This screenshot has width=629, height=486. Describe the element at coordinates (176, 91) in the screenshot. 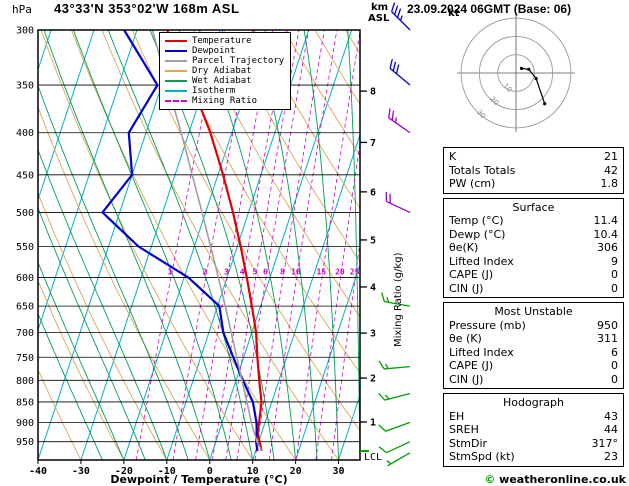

I see `legend-swatch-isotherm` at that location.